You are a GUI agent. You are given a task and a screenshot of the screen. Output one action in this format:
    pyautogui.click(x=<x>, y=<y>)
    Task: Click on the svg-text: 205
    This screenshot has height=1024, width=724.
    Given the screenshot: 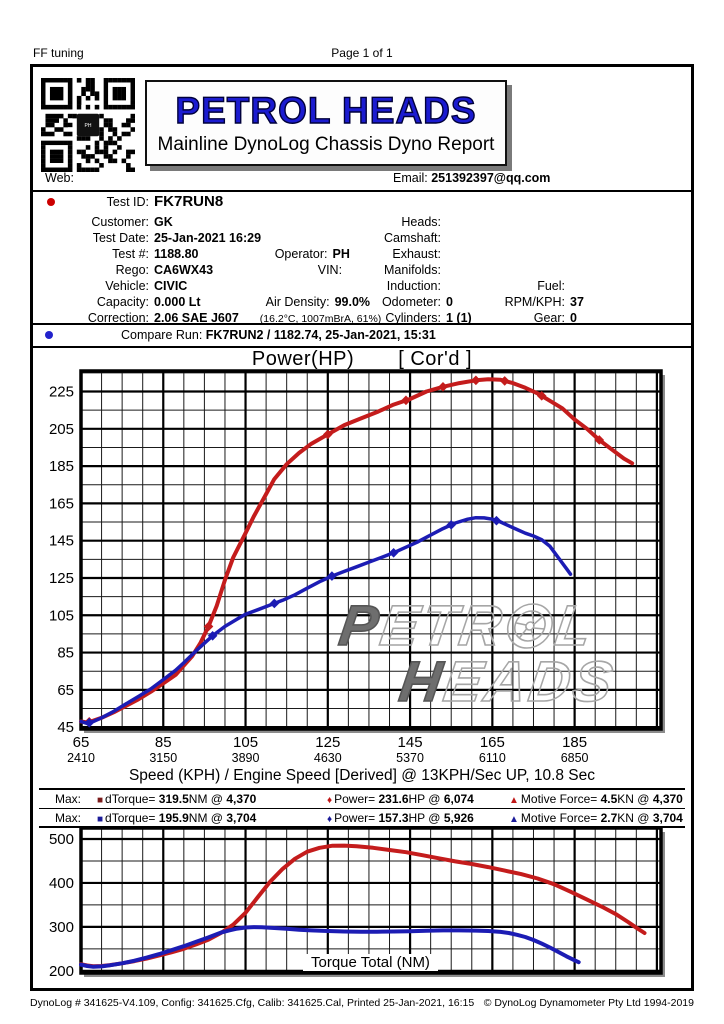 What is the action you would take?
    pyautogui.click(x=61, y=429)
    